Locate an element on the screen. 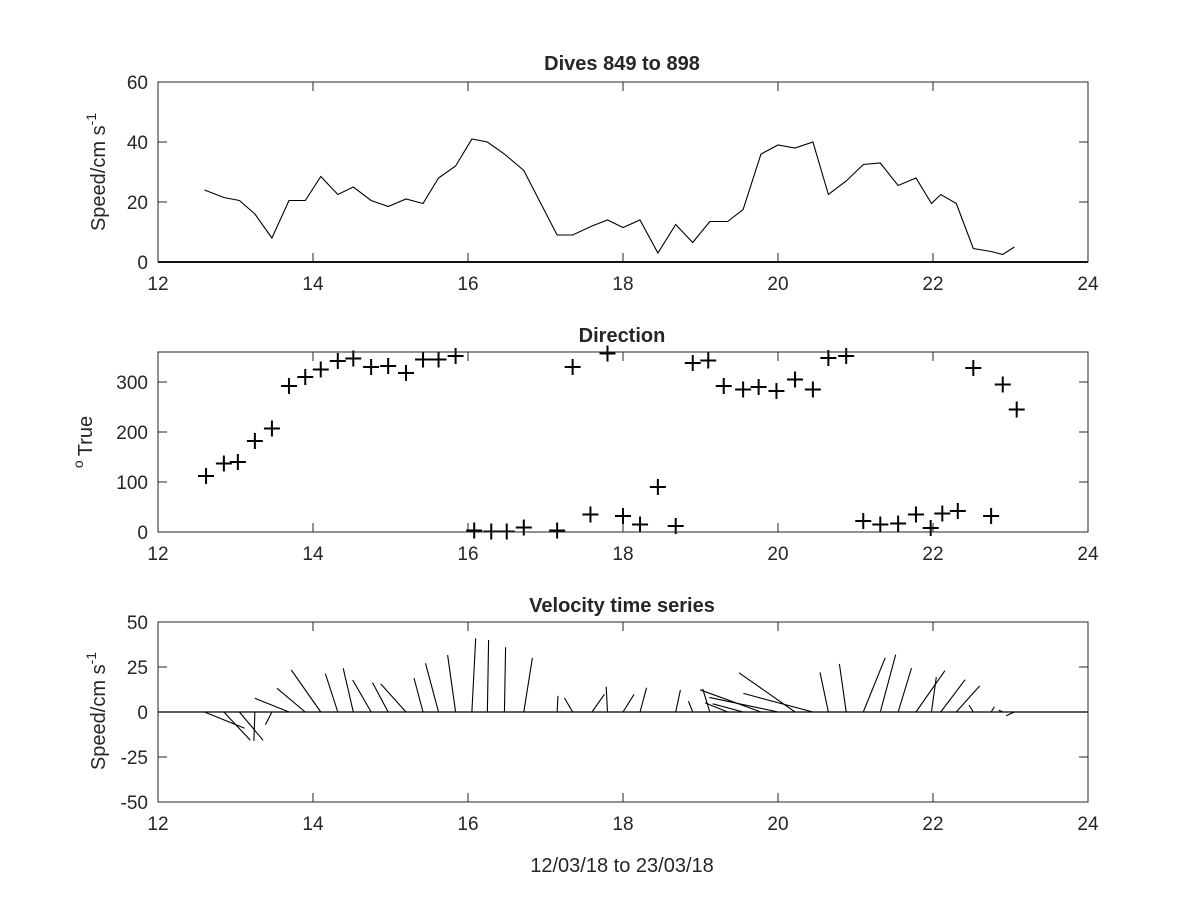  direction-panel-xtick-label: 24 is located at coordinates (1088, 554).